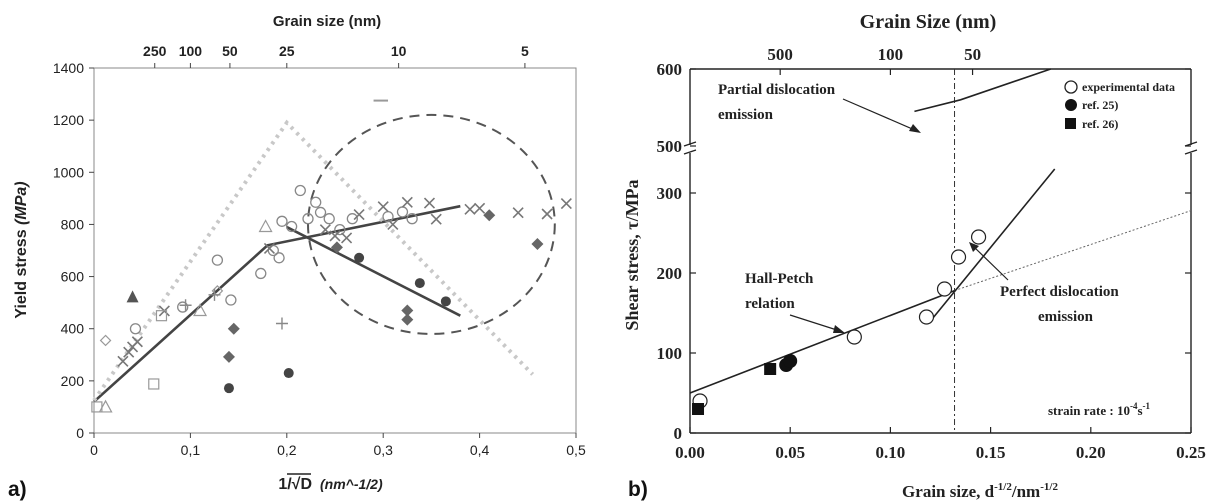 The image size is (1220, 503). What do you see at coordinates (155, 51) in the screenshot?
I see `top-tick-label-a: 250` at bounding box center [155, 51].